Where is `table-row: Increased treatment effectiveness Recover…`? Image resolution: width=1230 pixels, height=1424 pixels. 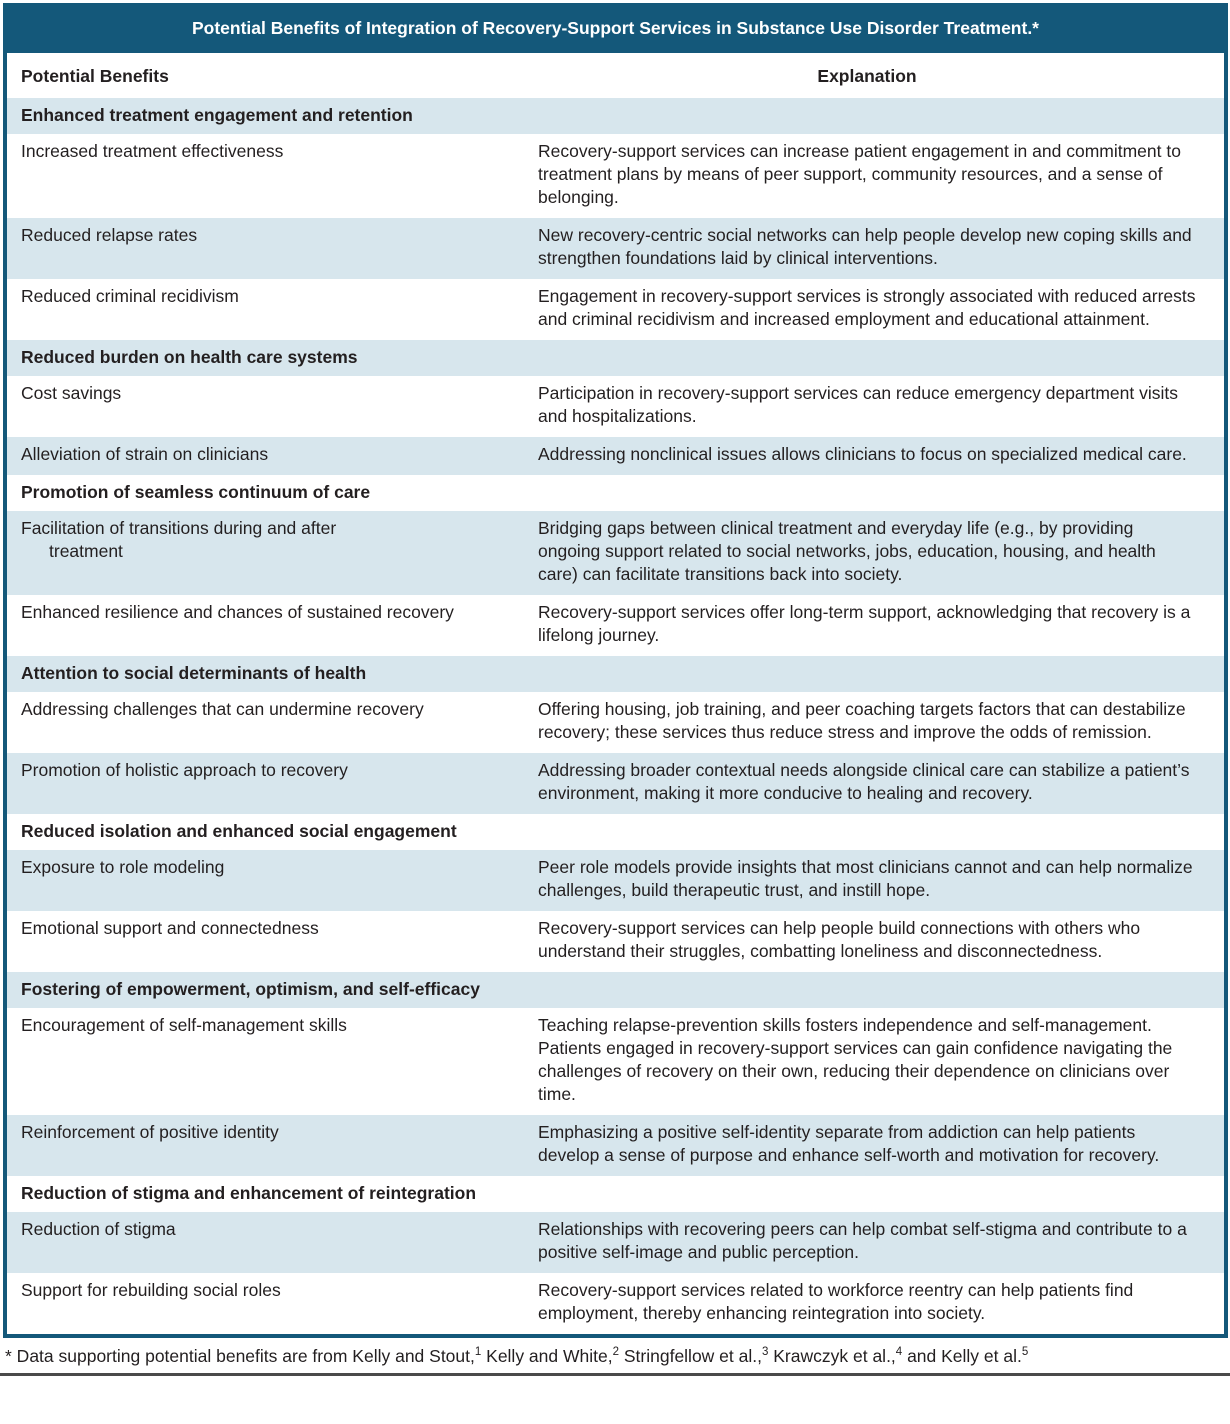
table-row: Increased treatment effectiveness Recover… is located at coordinates (615, 176).